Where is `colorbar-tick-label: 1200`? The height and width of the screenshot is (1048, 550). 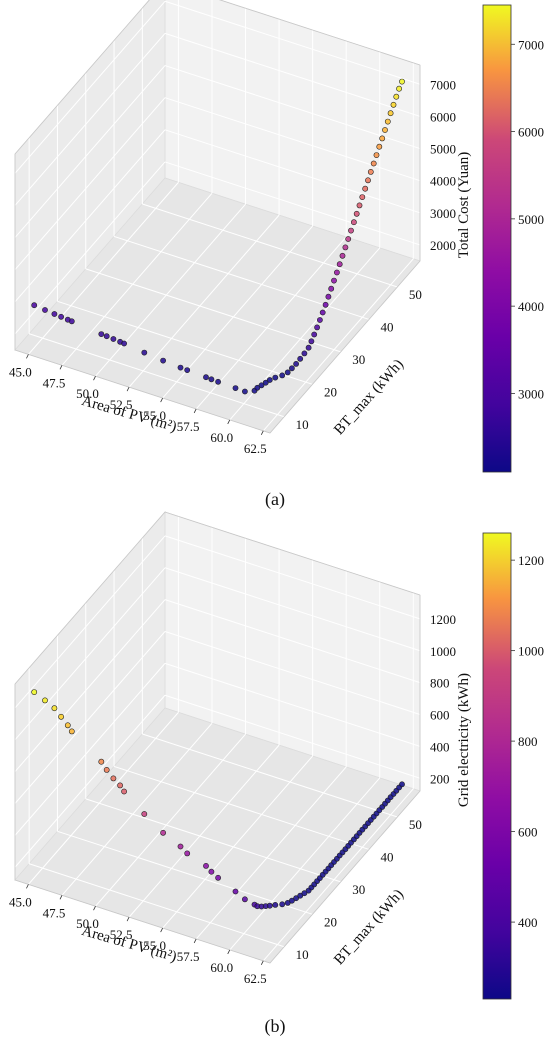
colorbar-tick-label: 1200 is located at coordinates (531, 560).